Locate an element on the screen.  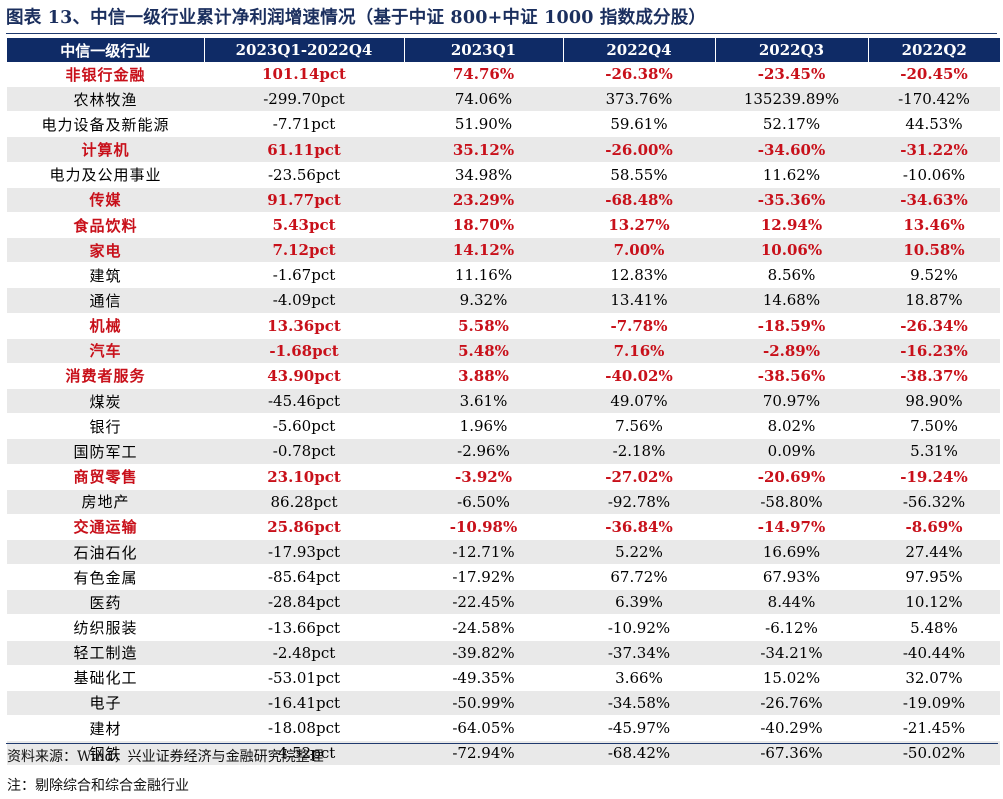
q2-2022-cell: 32.07% is located at coordinates (934, 678).